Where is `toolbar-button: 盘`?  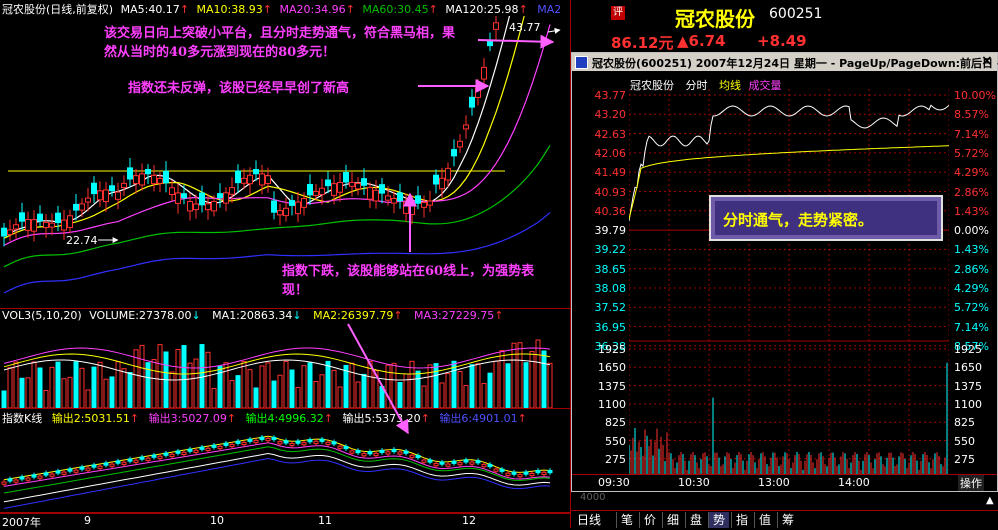
toolbar-button: 盘 is located at coordinates (695, 520).